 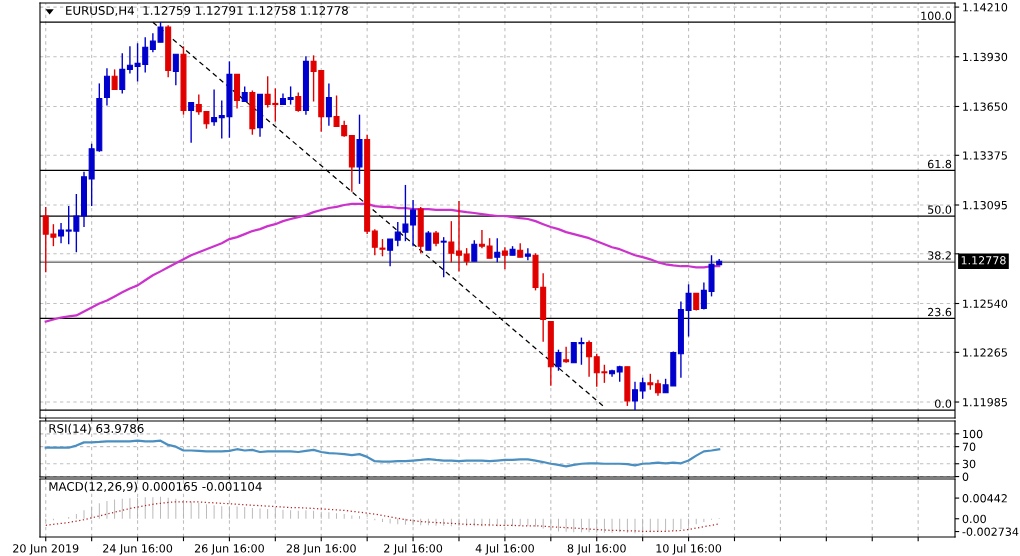 I want to click on y-tick-label: 0, so click(x=965, y=476).